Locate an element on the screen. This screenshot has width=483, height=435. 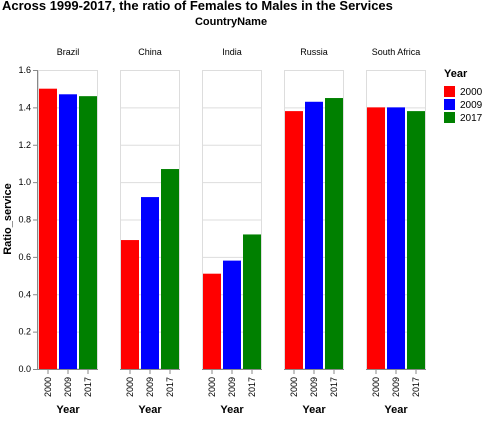
bar-china-2000 is located at coordinates (130, 304).